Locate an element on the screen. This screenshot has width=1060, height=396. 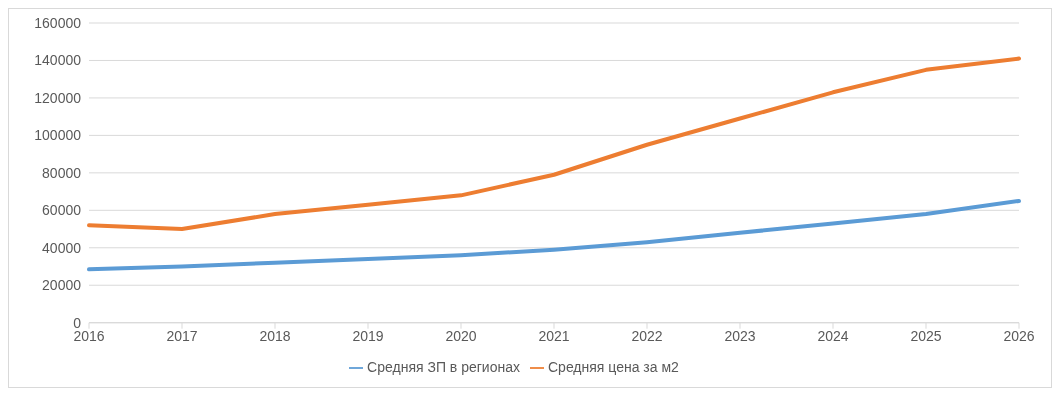
y-tick-label: 100000 is located at coordinates (58, 135).